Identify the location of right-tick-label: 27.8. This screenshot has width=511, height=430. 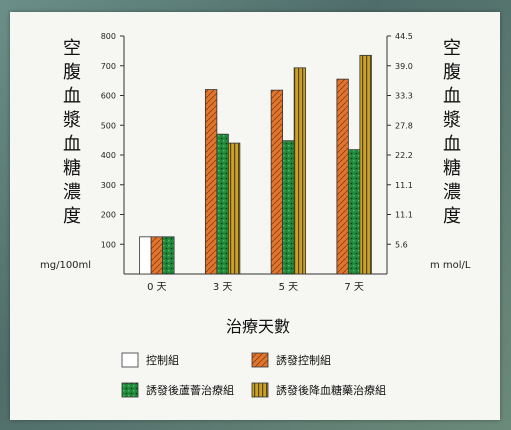
(404, 125).